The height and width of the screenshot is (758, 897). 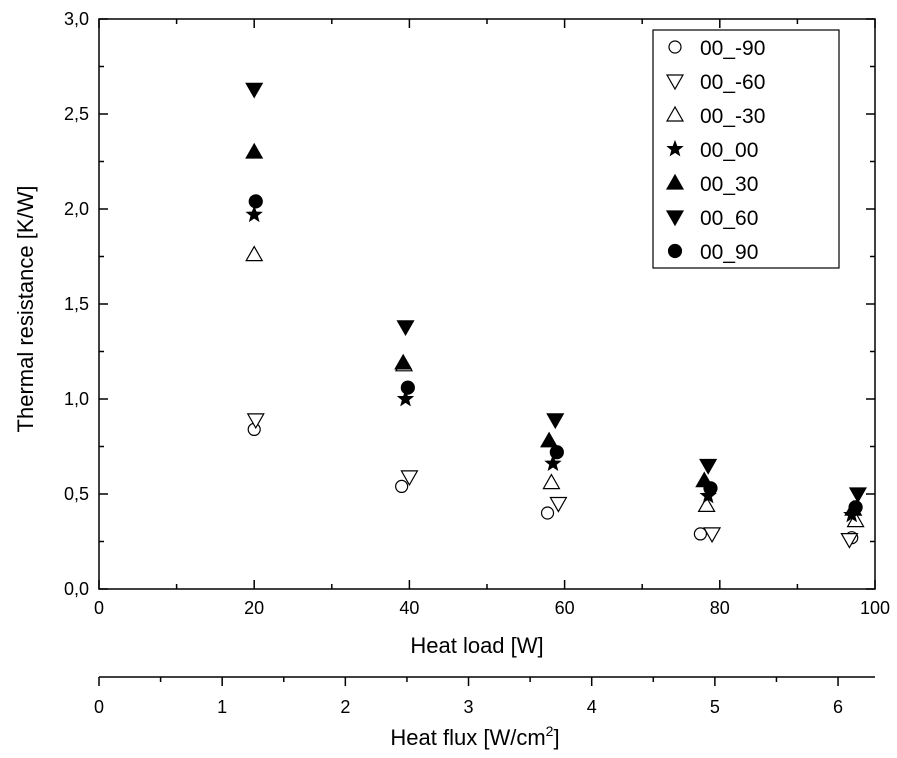 I want to click on secondary-x-tick-label: 4, so click(x=592, y=707).